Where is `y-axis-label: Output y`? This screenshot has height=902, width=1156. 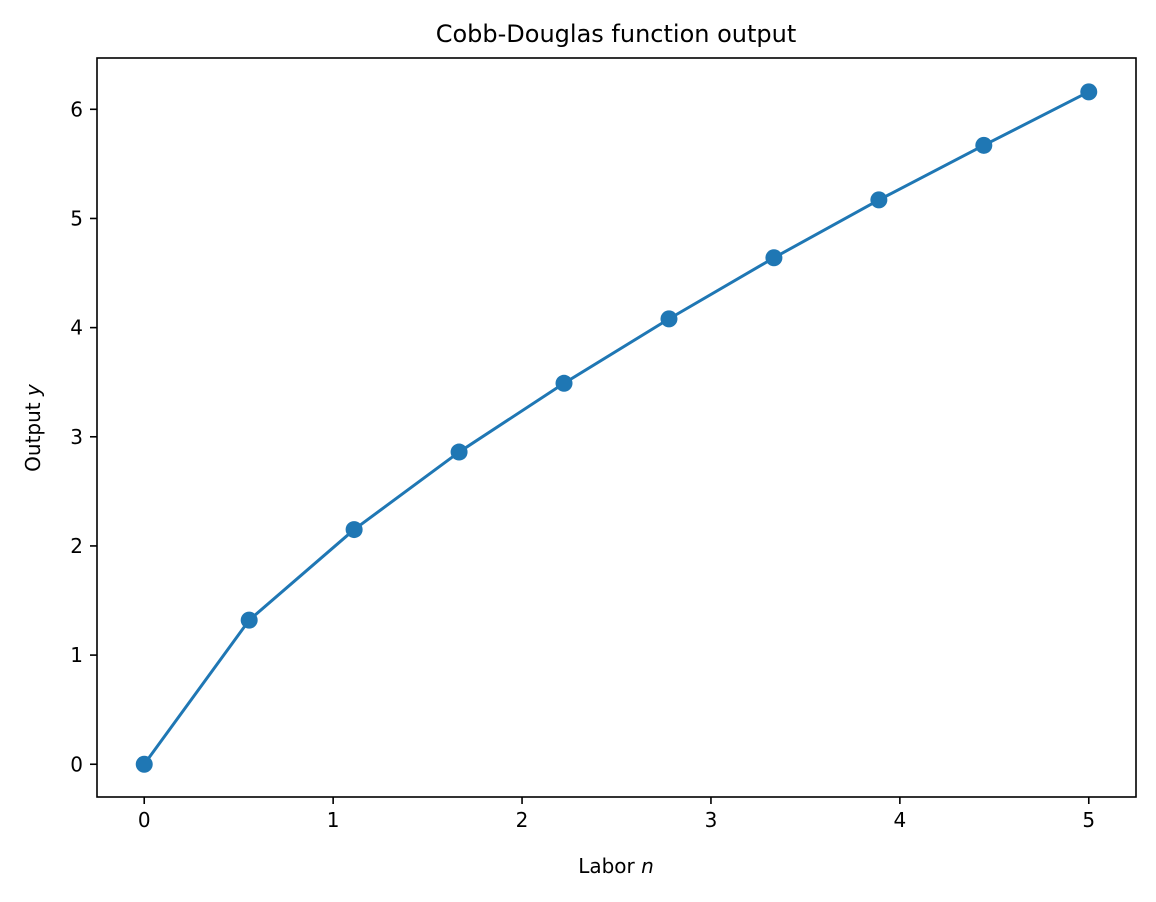 y-axis-label: Output y is located at coordinates (33, 427).